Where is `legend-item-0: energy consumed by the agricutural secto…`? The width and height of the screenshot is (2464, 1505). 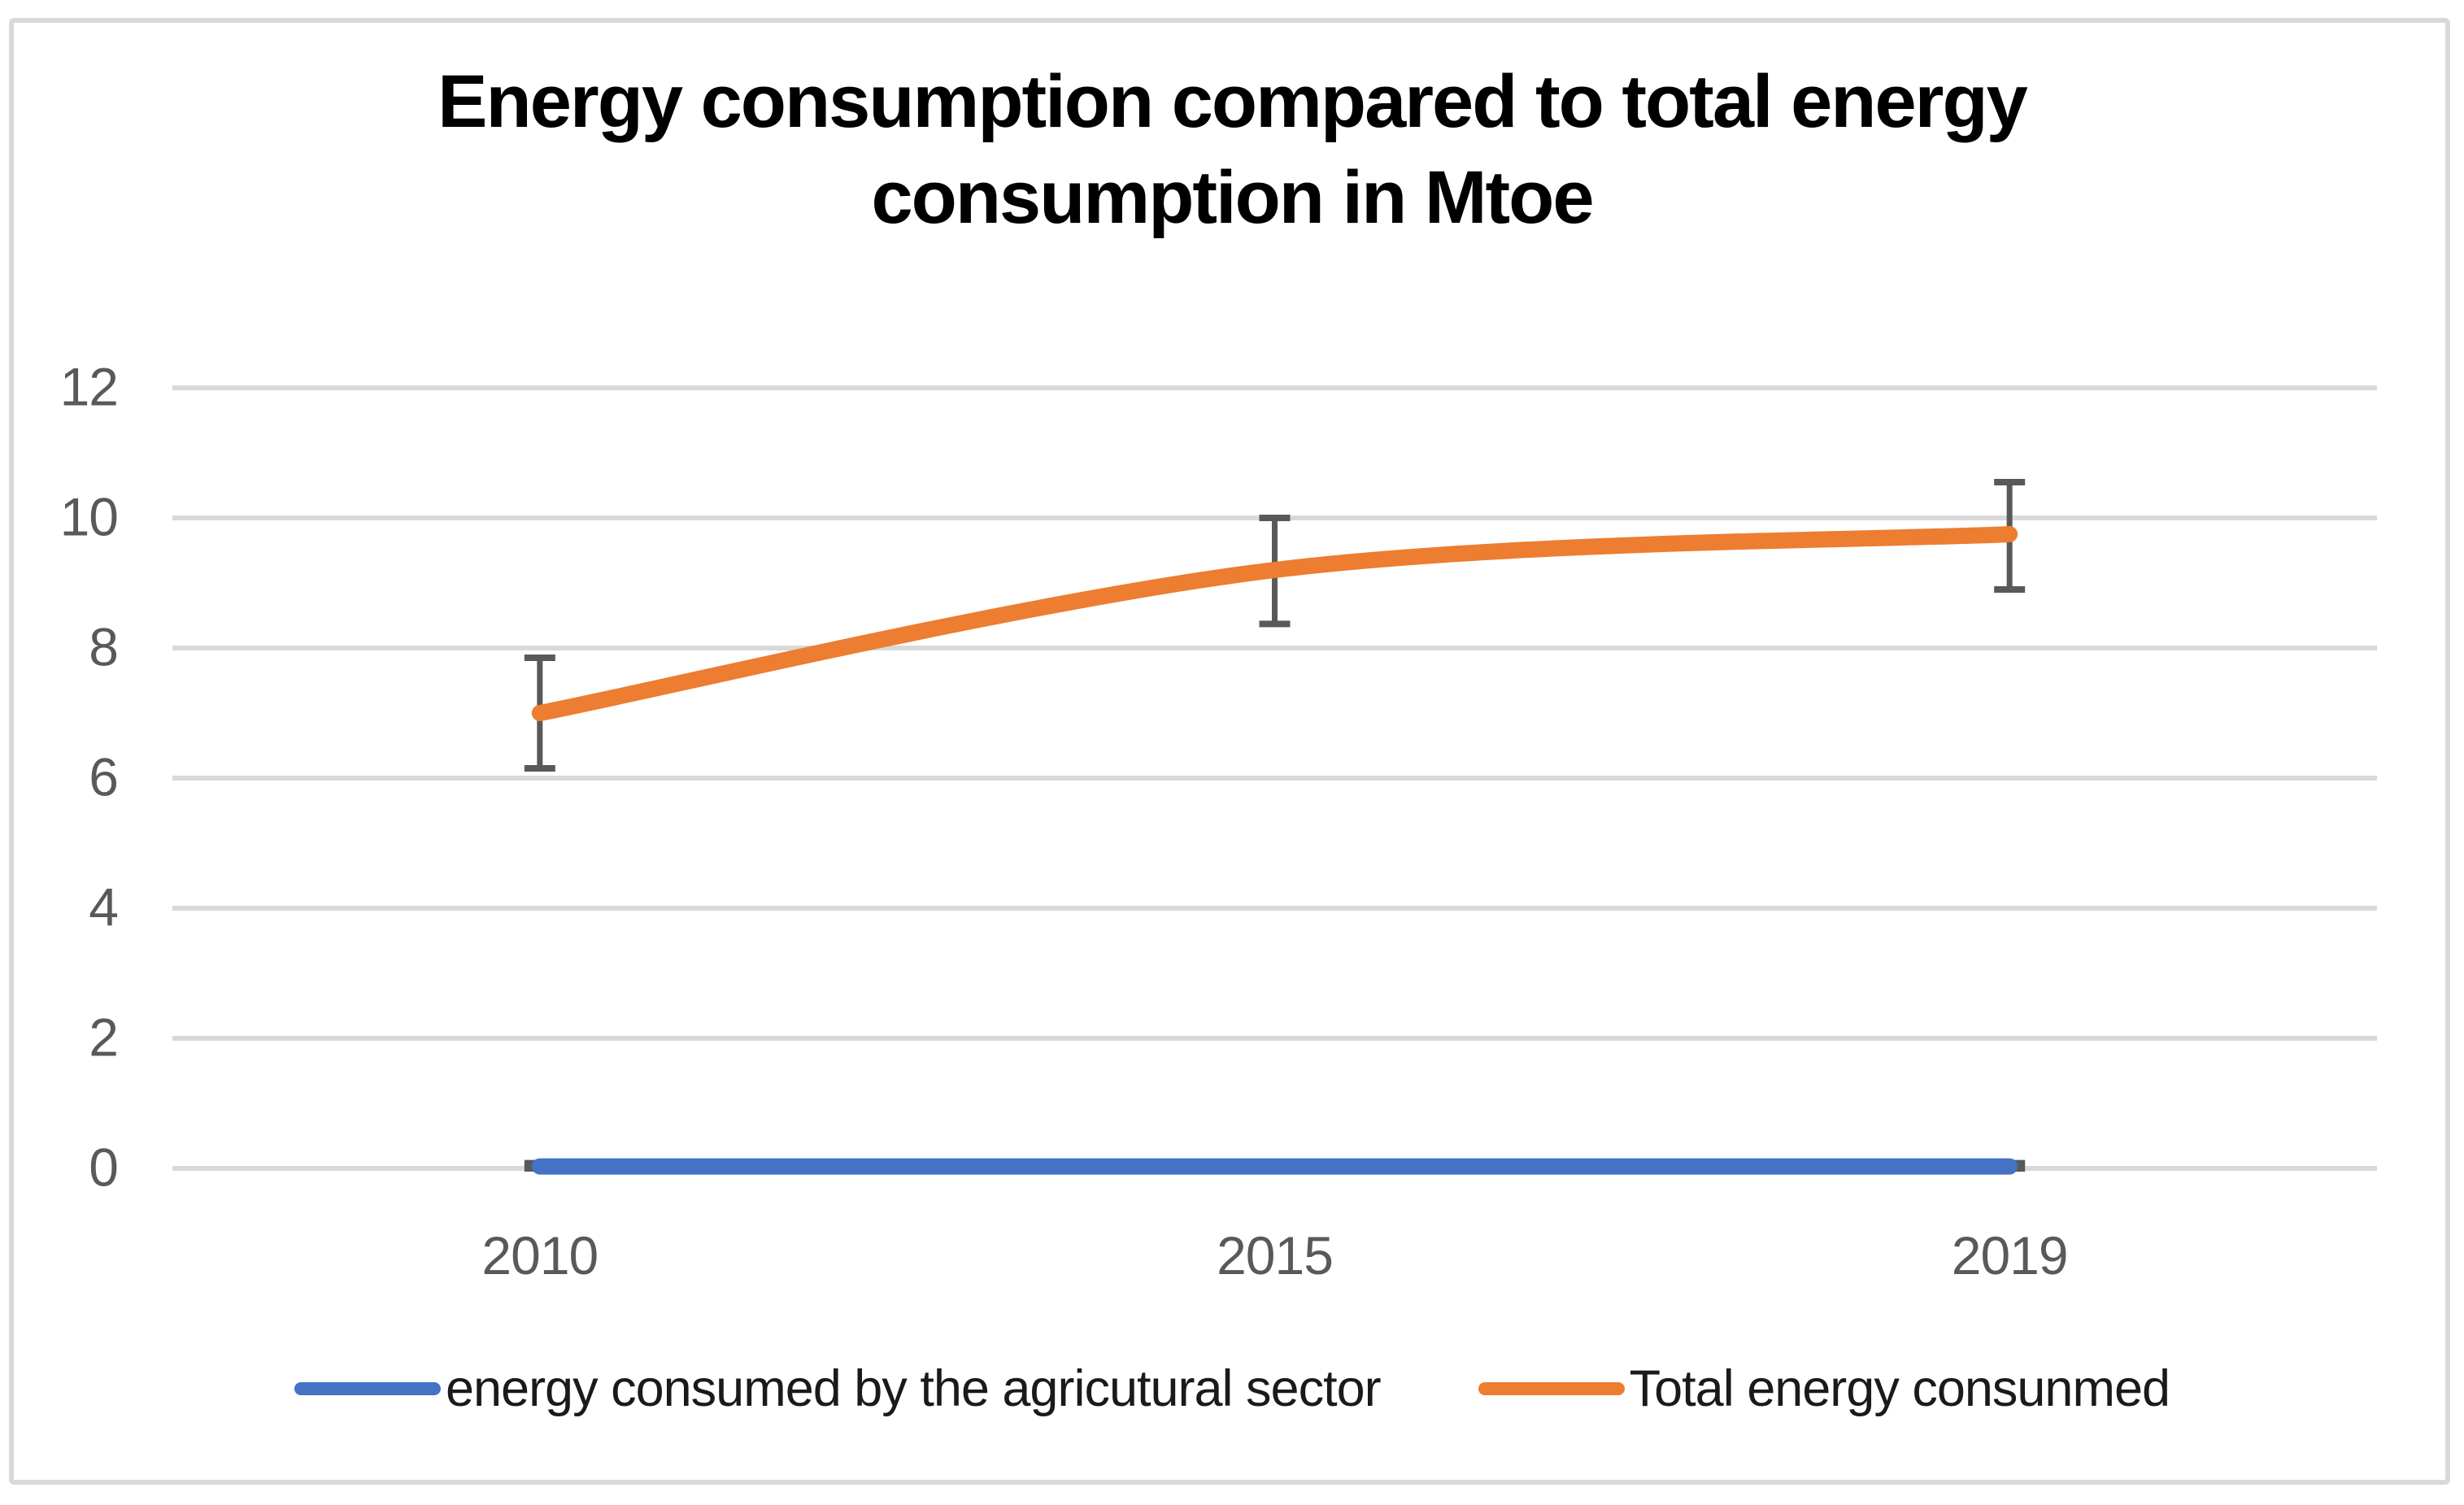
legend-item-0: energy consumed by the agricutural secto… is located at coordinates (838, 1388).